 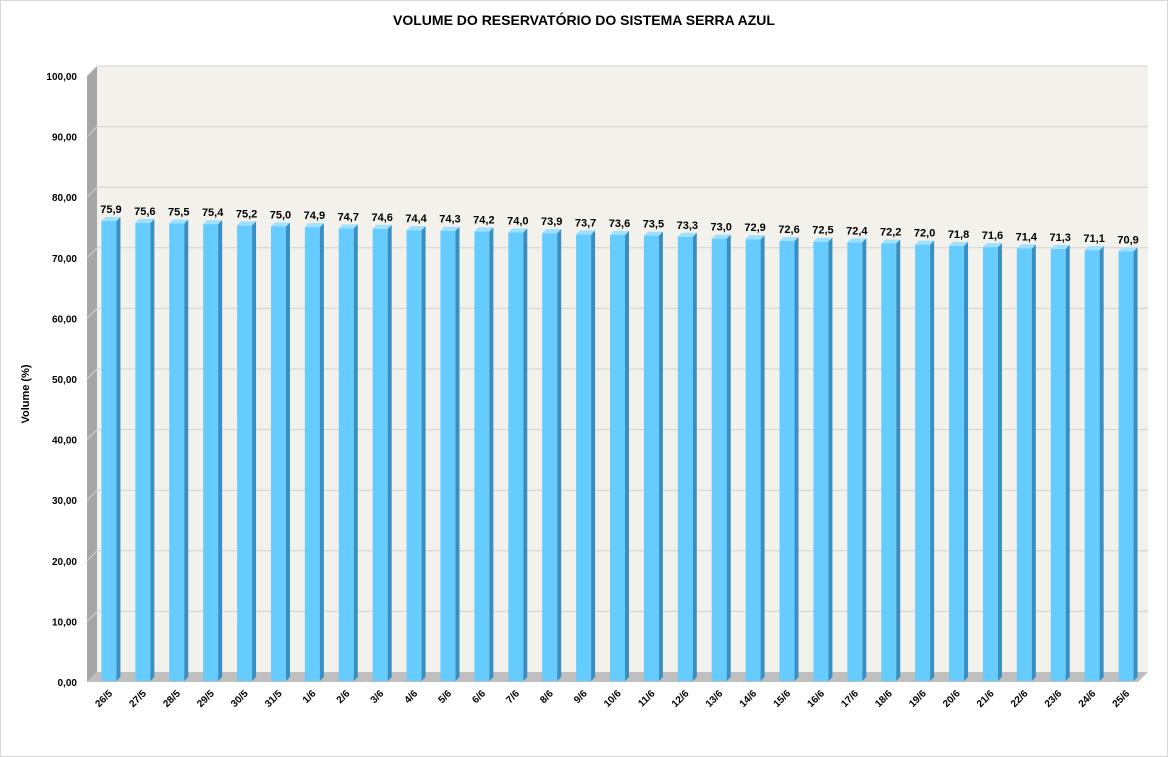 What do you see at coordinates (788, 230) in the screenshot?
I see `data-label: 72,6` at bounding box center [788, 230].